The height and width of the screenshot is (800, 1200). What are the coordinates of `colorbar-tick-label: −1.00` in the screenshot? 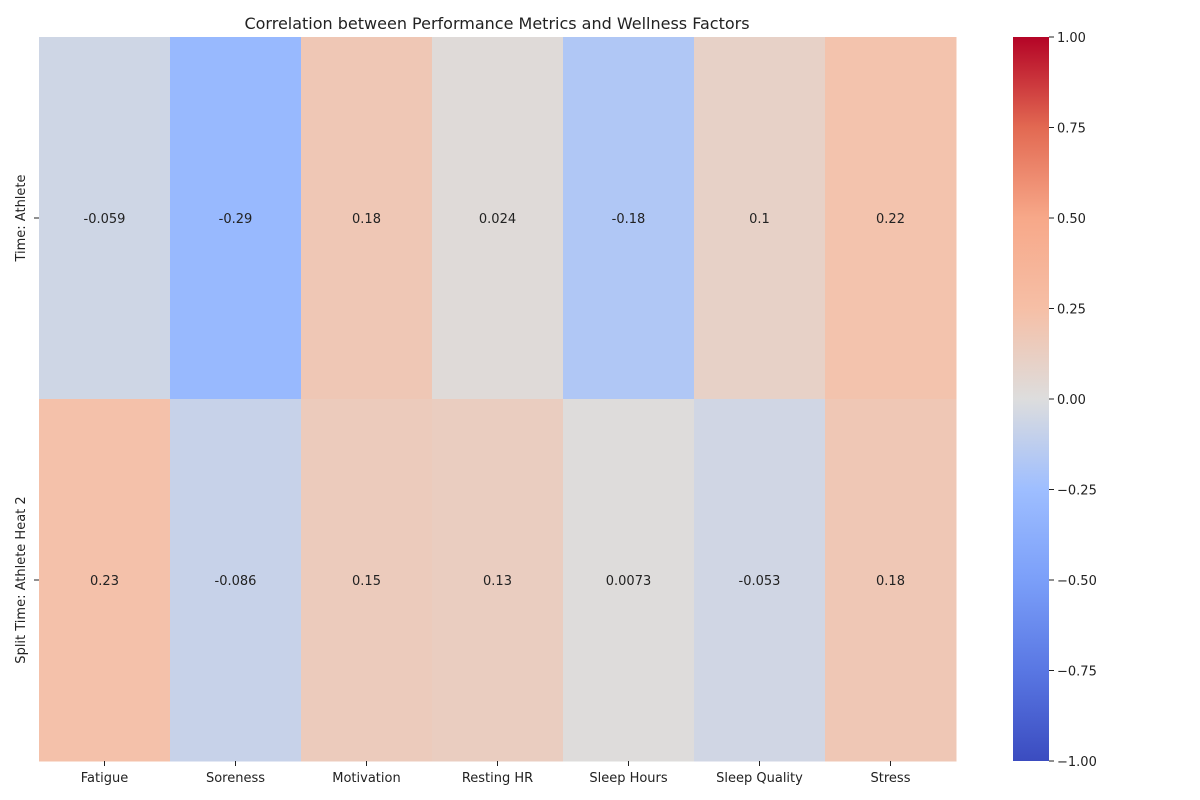 It's located at (1077, 762).